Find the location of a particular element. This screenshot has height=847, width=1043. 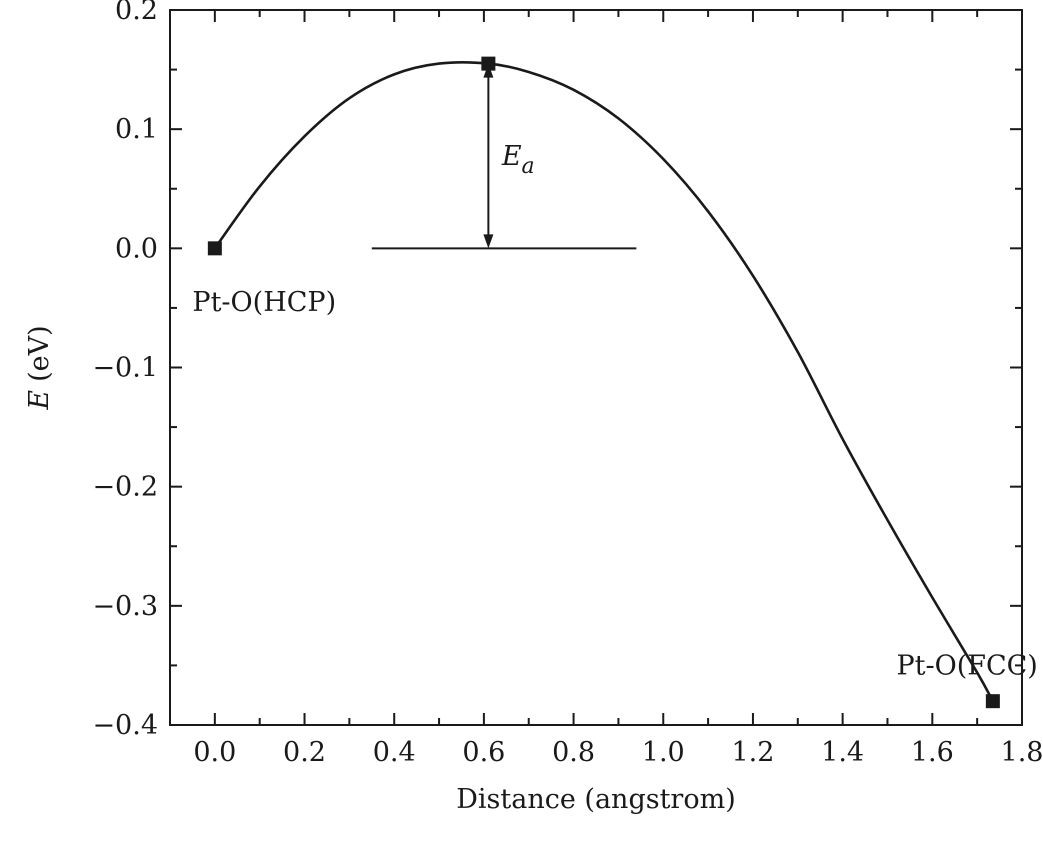

activation-energy-label: Ea is located at coordinates (518, 160).